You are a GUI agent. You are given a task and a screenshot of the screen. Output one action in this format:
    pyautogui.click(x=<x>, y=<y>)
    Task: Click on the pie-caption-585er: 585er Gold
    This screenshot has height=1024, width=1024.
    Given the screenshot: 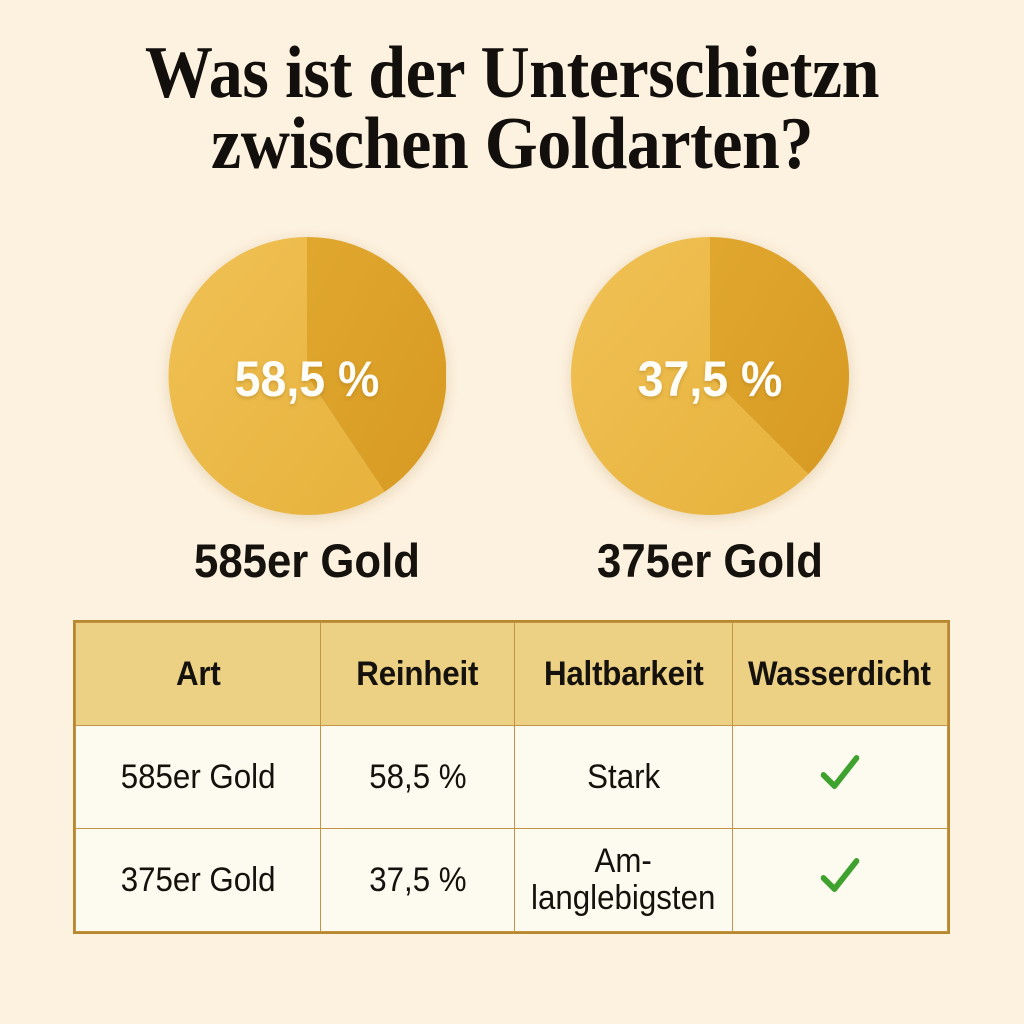 What is the action you would take?
    pyautogui.click(x=307, y=560)
    